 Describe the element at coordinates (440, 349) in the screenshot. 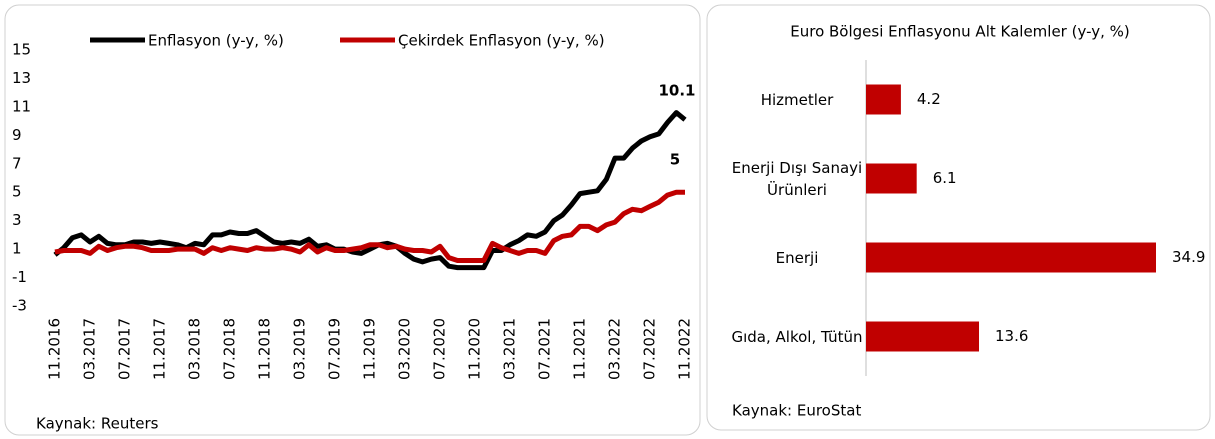

I see `x-tick-label: 07.2020` at that location.